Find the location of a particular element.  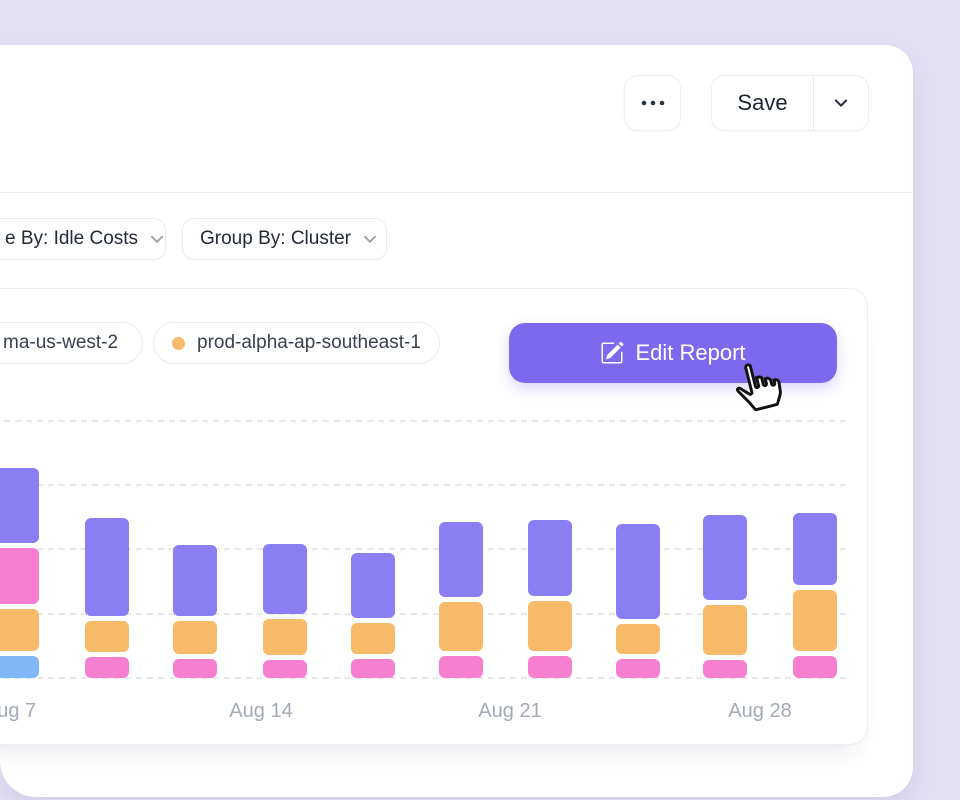

edit-pencil-icon is located at coordinates (612, 352).